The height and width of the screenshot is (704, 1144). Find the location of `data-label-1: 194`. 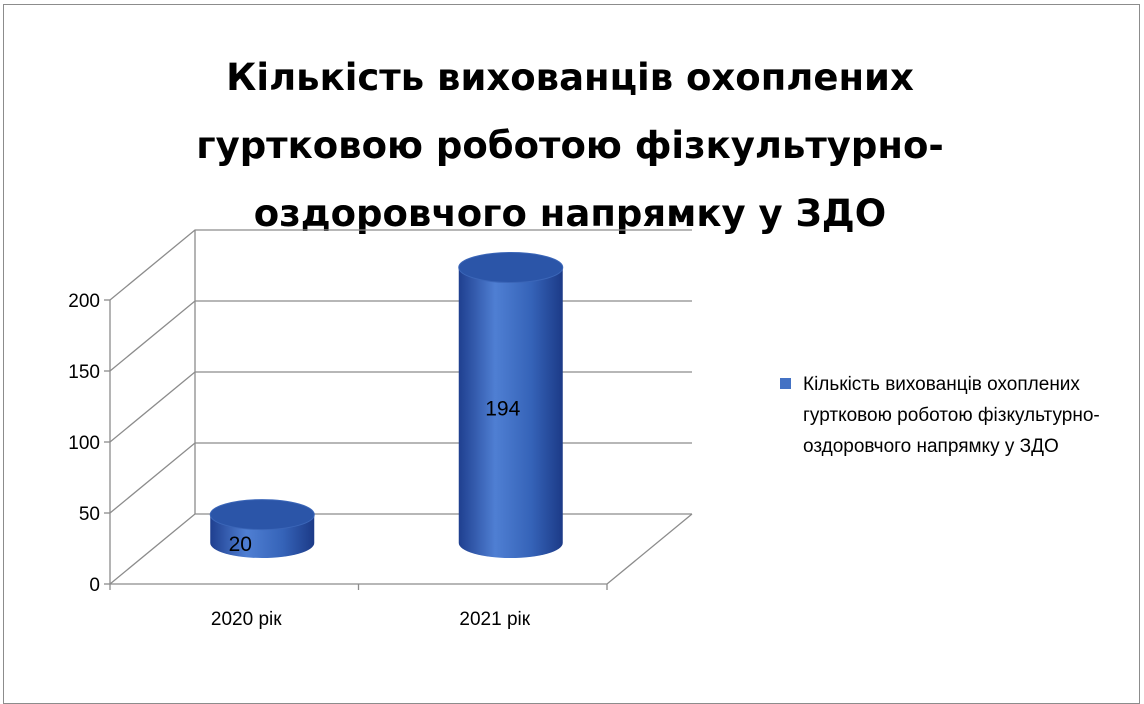

data-label-1: 194 is located at coordinates (502, 408).